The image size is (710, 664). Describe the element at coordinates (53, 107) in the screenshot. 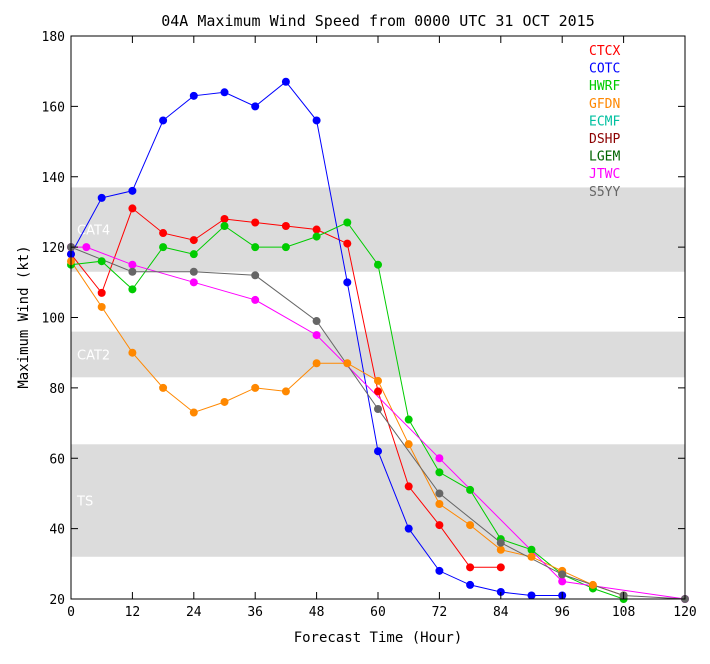

I see `y-tick-label-160: 160` at that location.